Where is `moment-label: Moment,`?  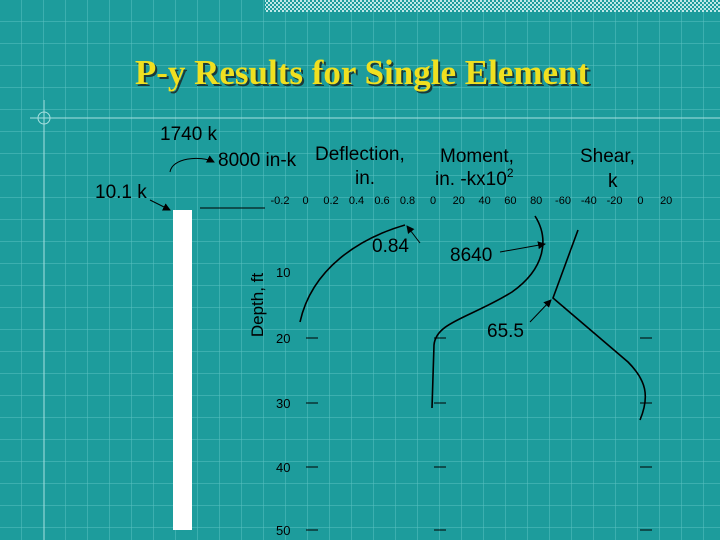
moment-label: Moment, is located at coordinates (477, 156).